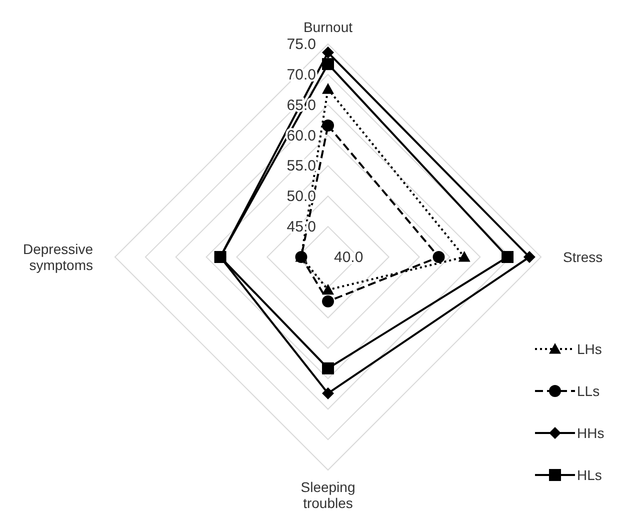  Describe the element at coordinates (588, 391) in the screenshot. I see `legend-label: LLs` at that location.